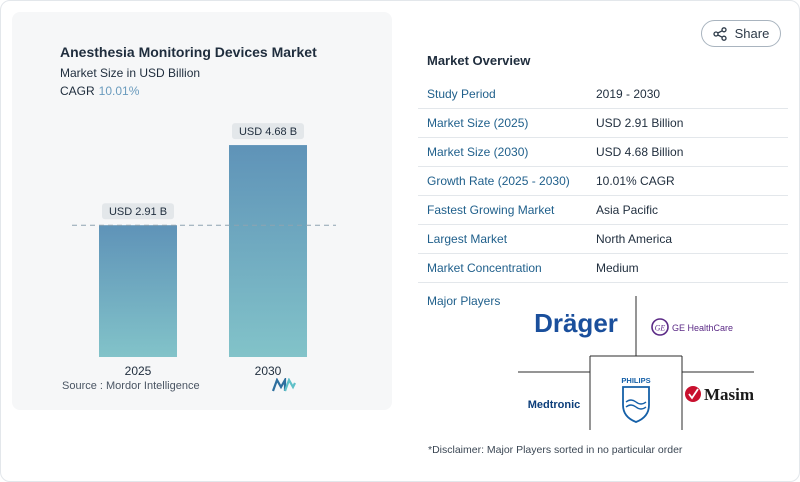 Image resolution: width=800 pixels, height=482 pixels. I want to click on overview-key: Market Size (2030), so click(478, 152).